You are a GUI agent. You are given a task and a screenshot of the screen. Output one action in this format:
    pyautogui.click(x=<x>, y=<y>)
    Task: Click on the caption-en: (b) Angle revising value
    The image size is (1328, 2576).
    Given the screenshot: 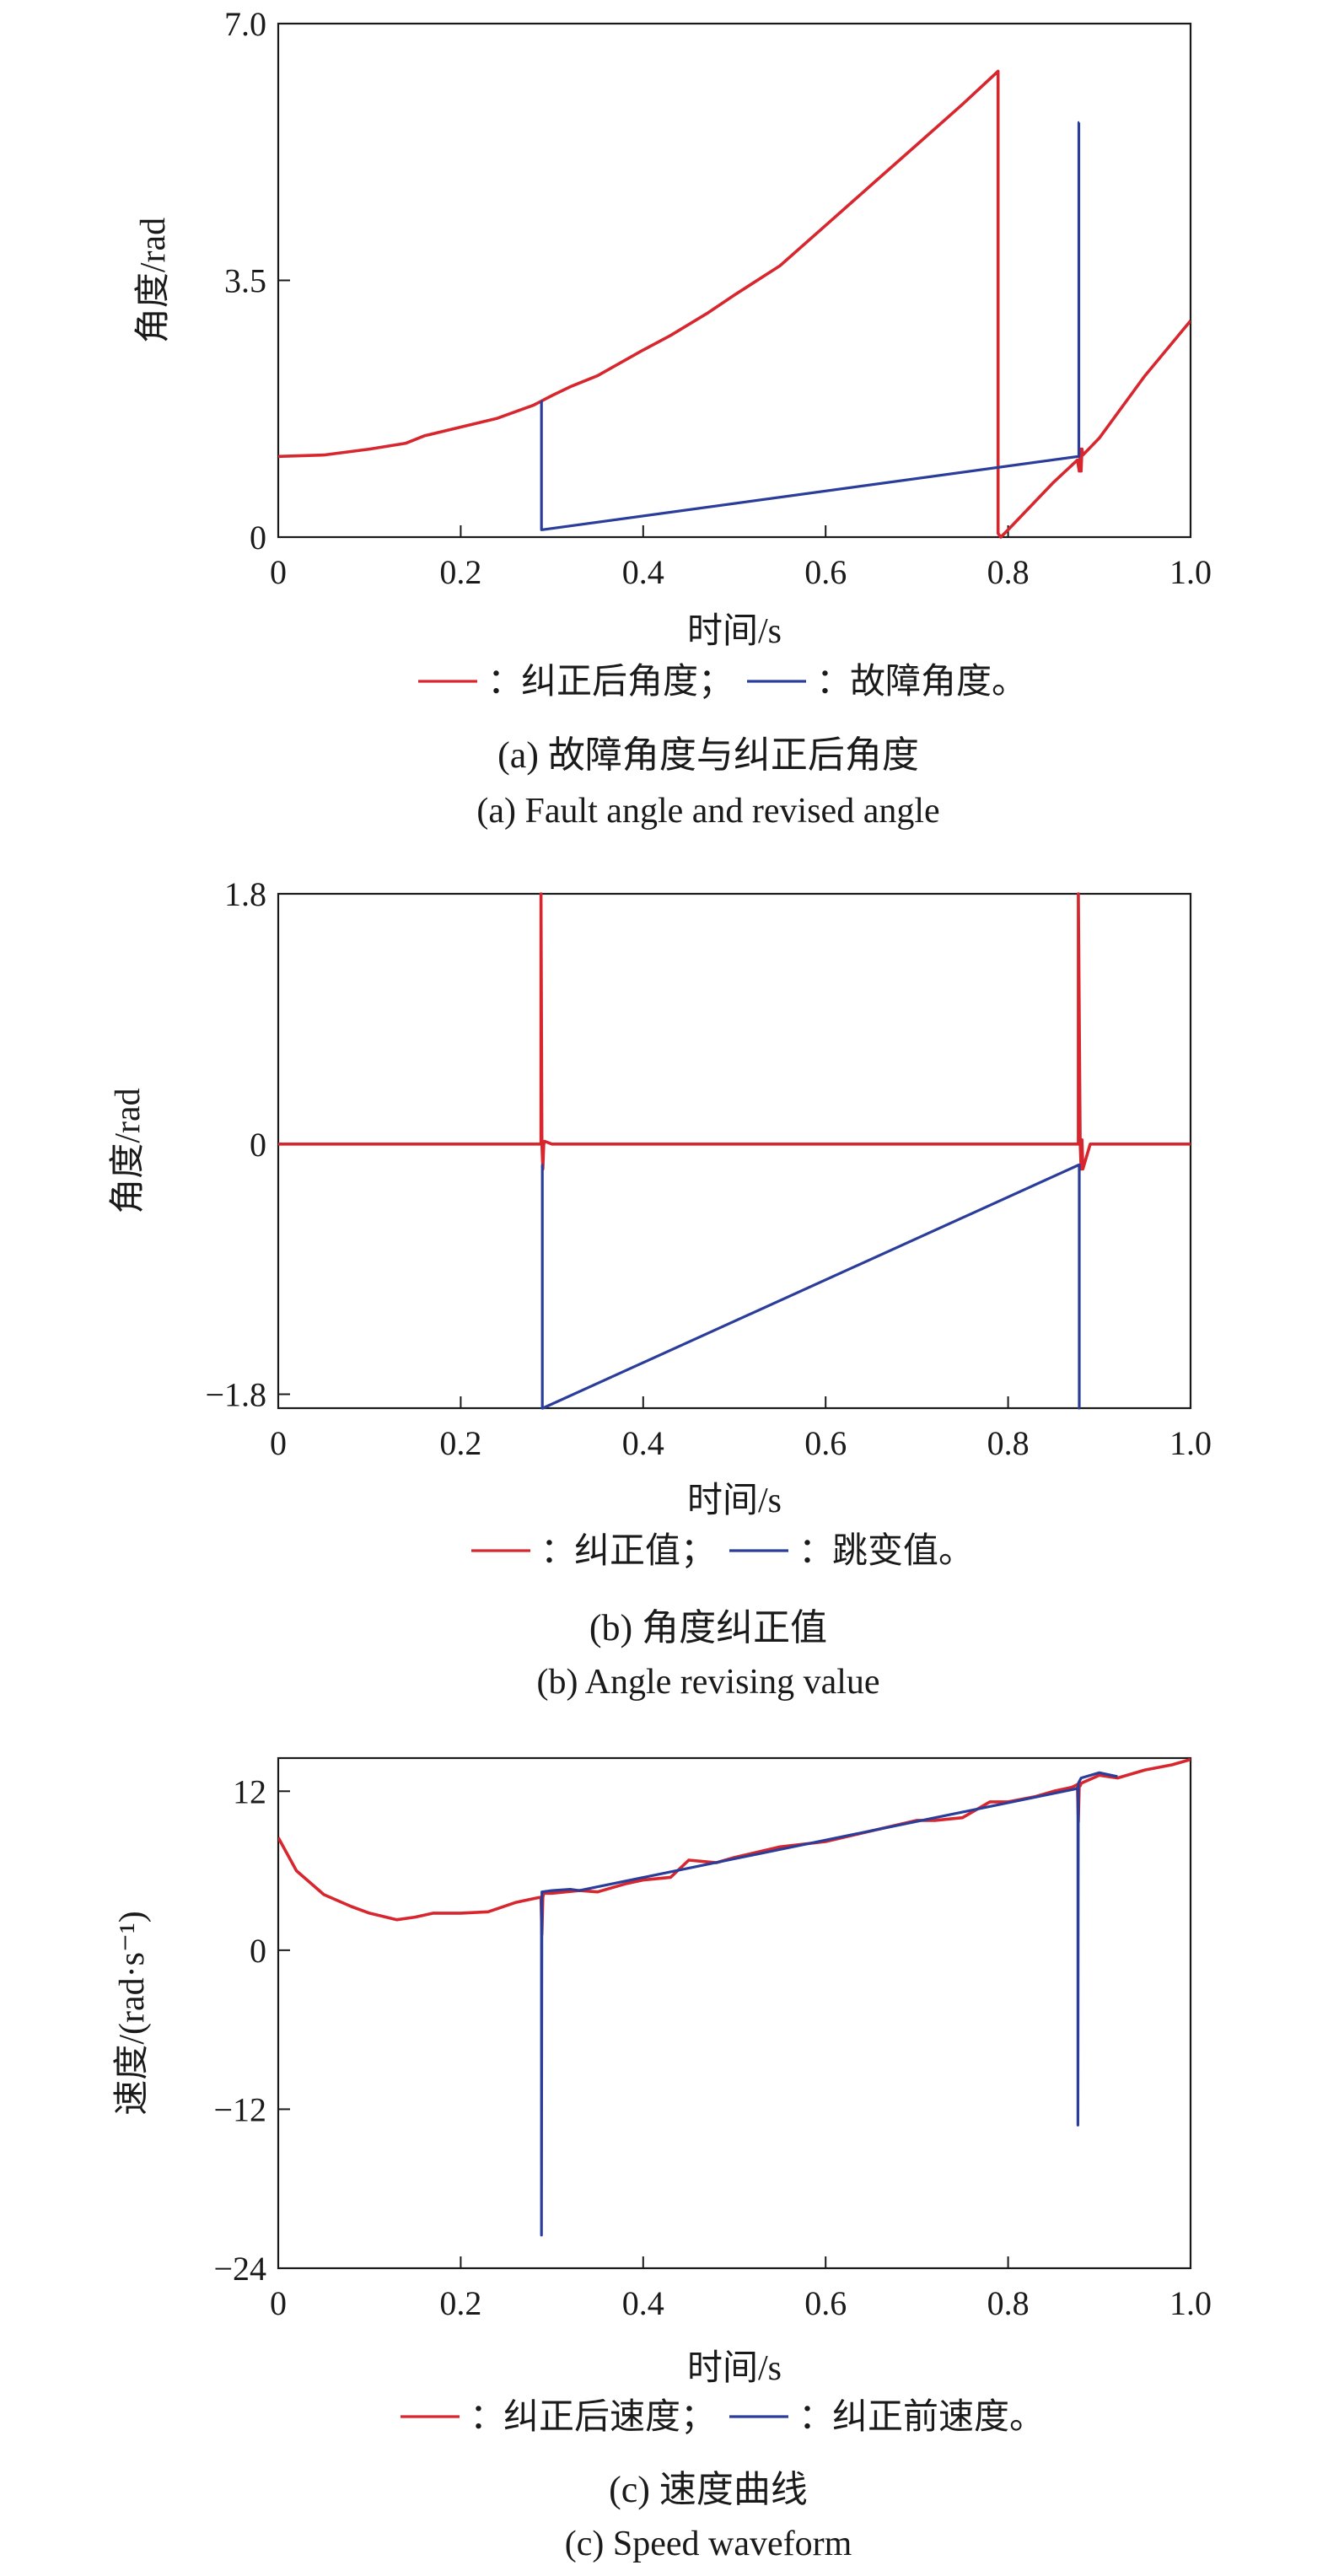 What is the action you would take?
    pyautogui.click(x=707, y=1683)
    